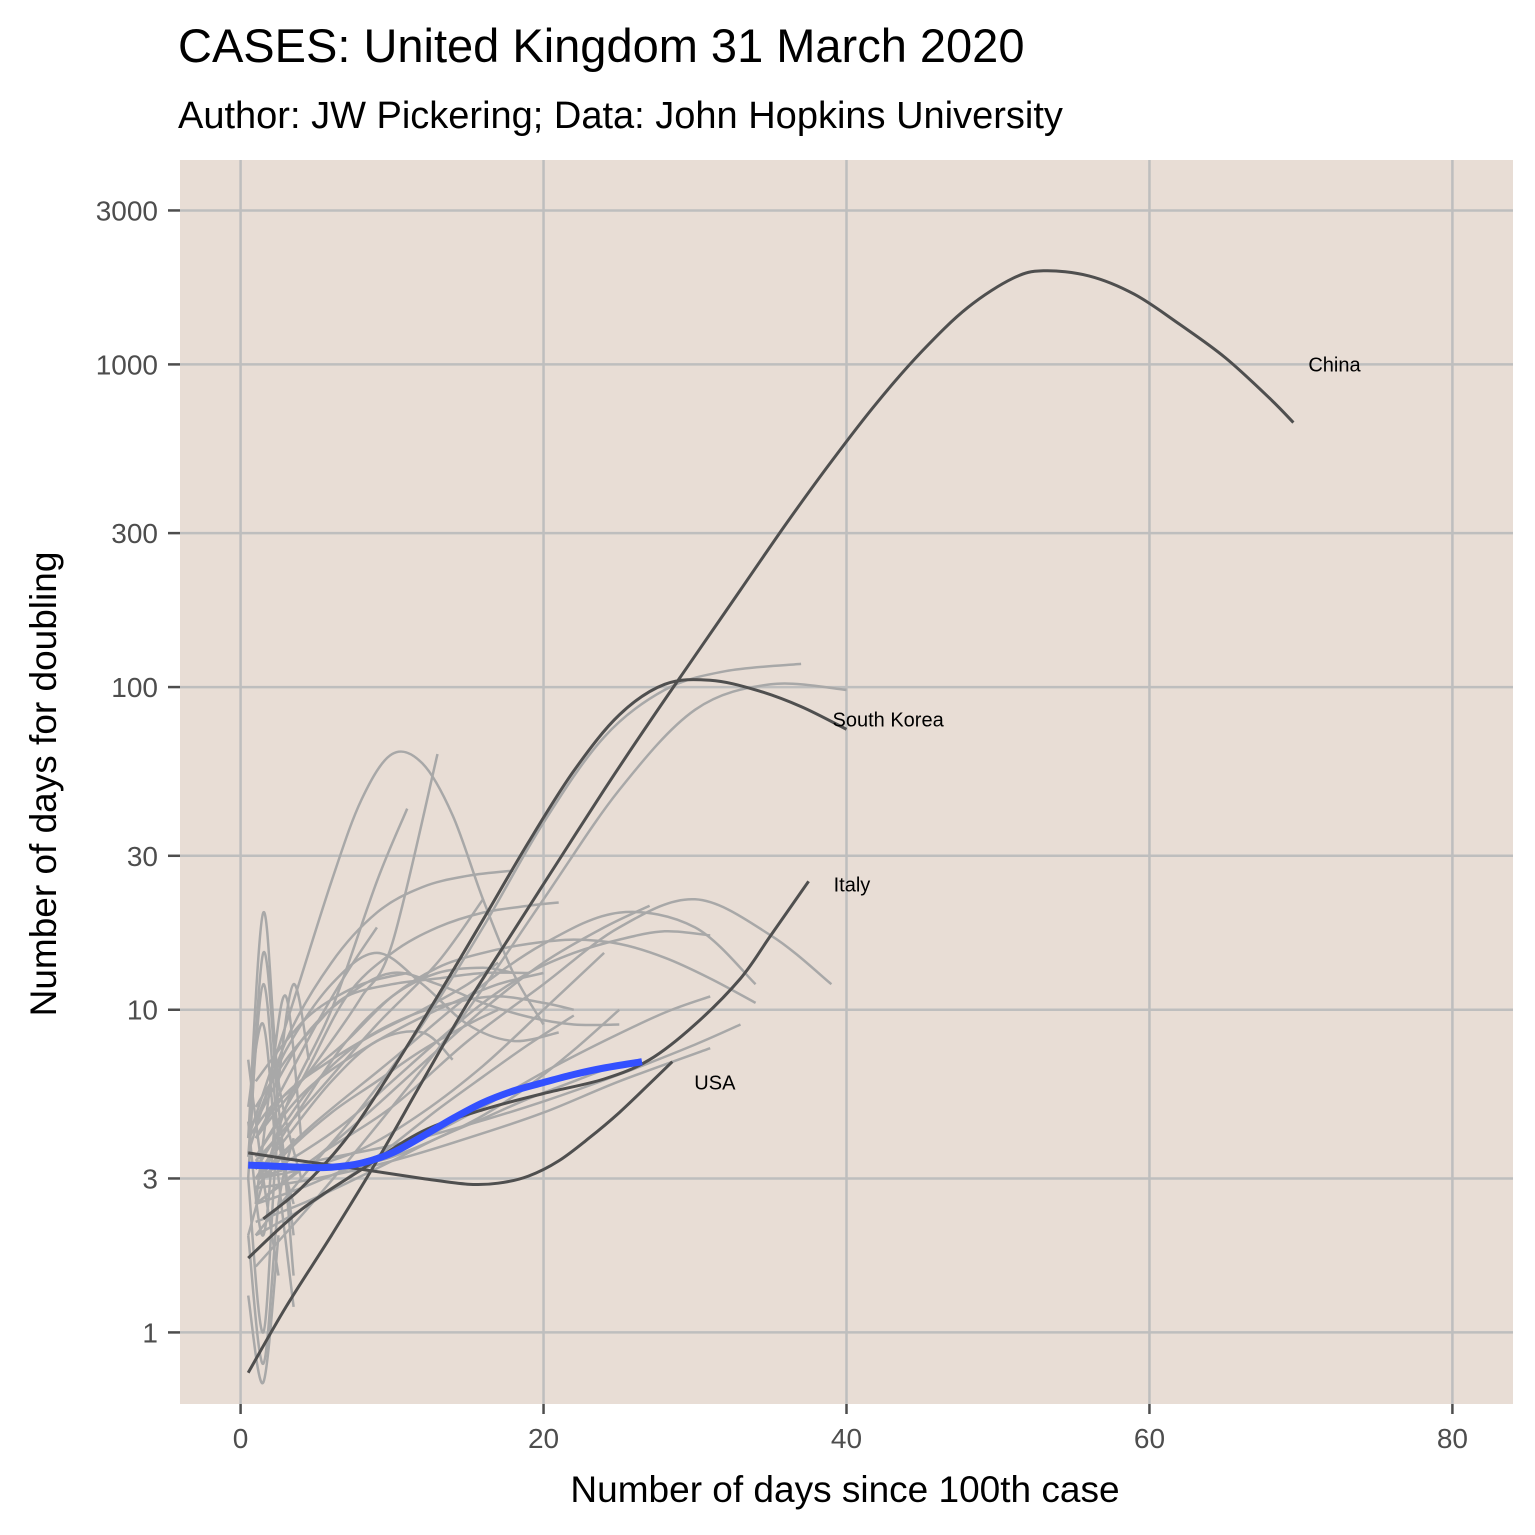 The image size is (1535, 1535). What do you see at coordinates (1149, 1438) in the screenshot?
I see `x-tick-label: 60` at bounding box center [1149, 1438].